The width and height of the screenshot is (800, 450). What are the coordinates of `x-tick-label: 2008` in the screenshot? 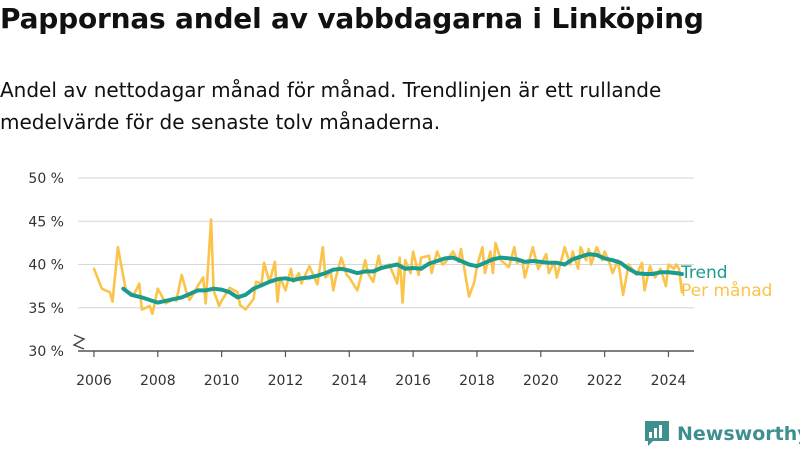 It's located at (158, 381).